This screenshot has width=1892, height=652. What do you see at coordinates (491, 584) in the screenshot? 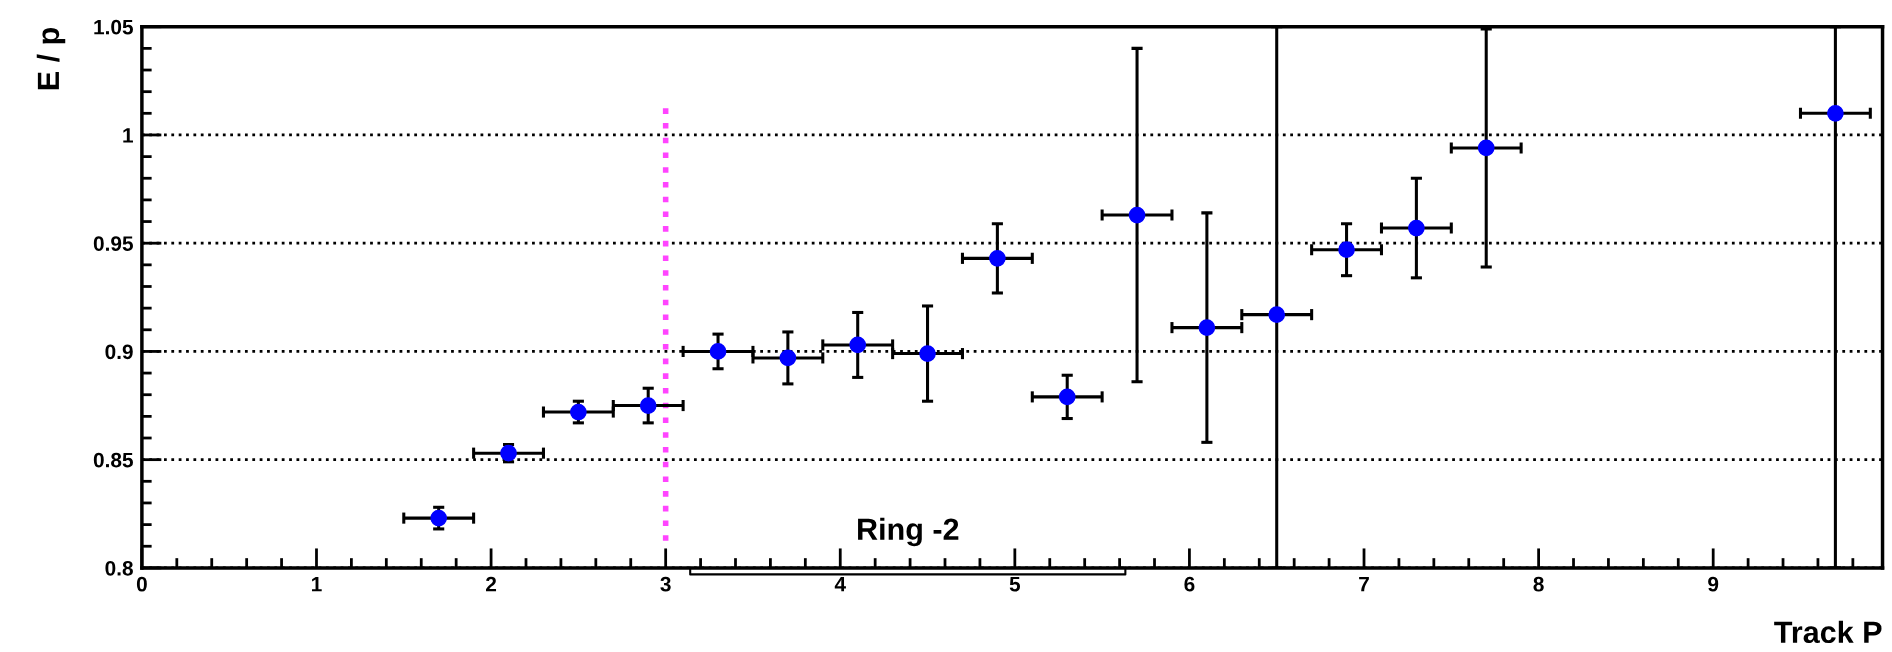
I see `x-tick-label: 2` at bounding box center [491, 584].